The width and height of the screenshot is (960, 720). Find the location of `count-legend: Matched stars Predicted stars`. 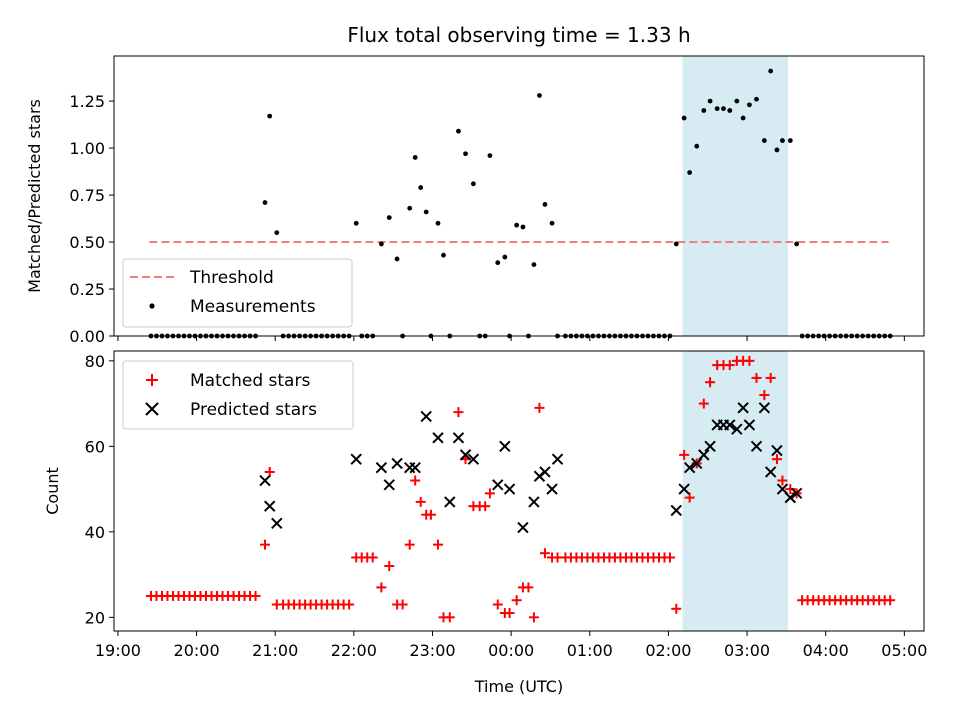

count-legend: Matched stars Predicted stars is located at coordinates (238, 395).